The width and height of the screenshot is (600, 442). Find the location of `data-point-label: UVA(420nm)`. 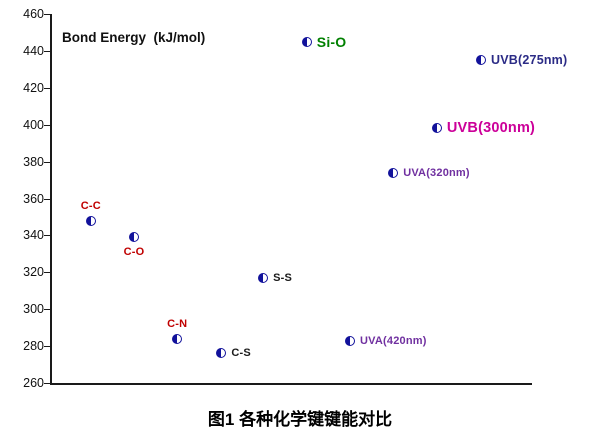

data-point-label: UVA(420nm) is located at coordinates (393, 340).